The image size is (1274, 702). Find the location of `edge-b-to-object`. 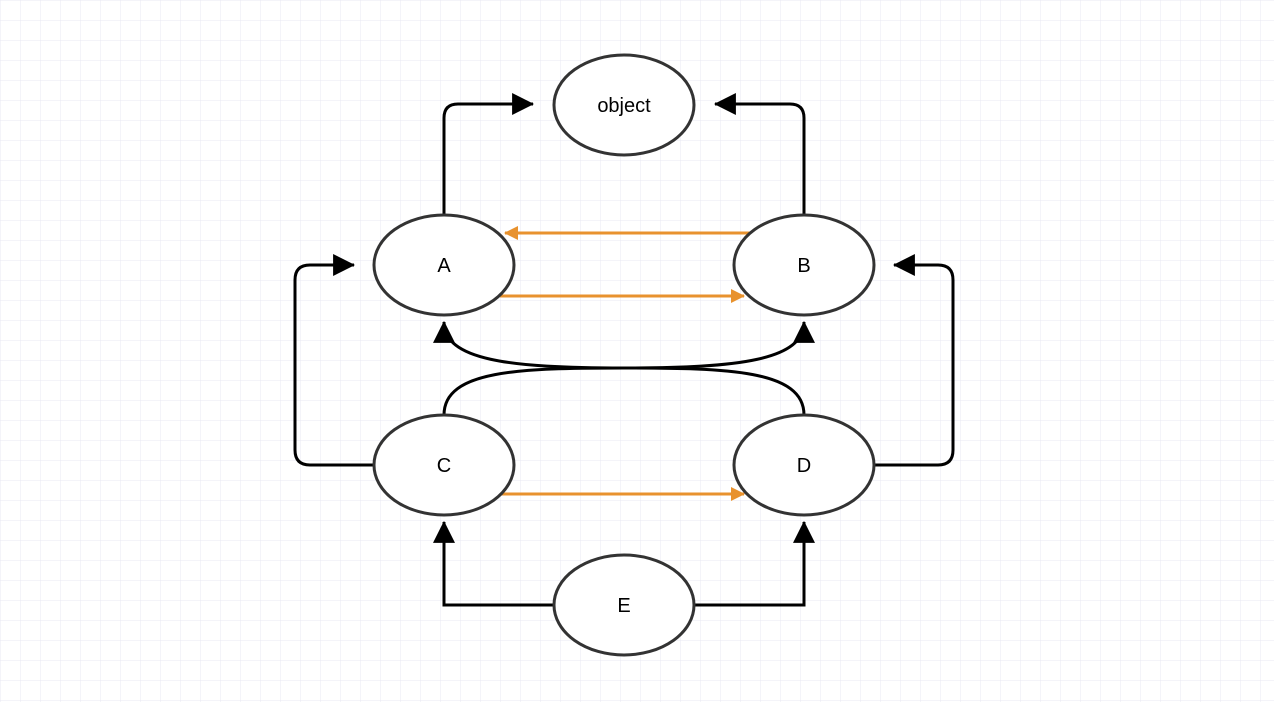

edge-b-to-object is located at coordinates (759, 154).